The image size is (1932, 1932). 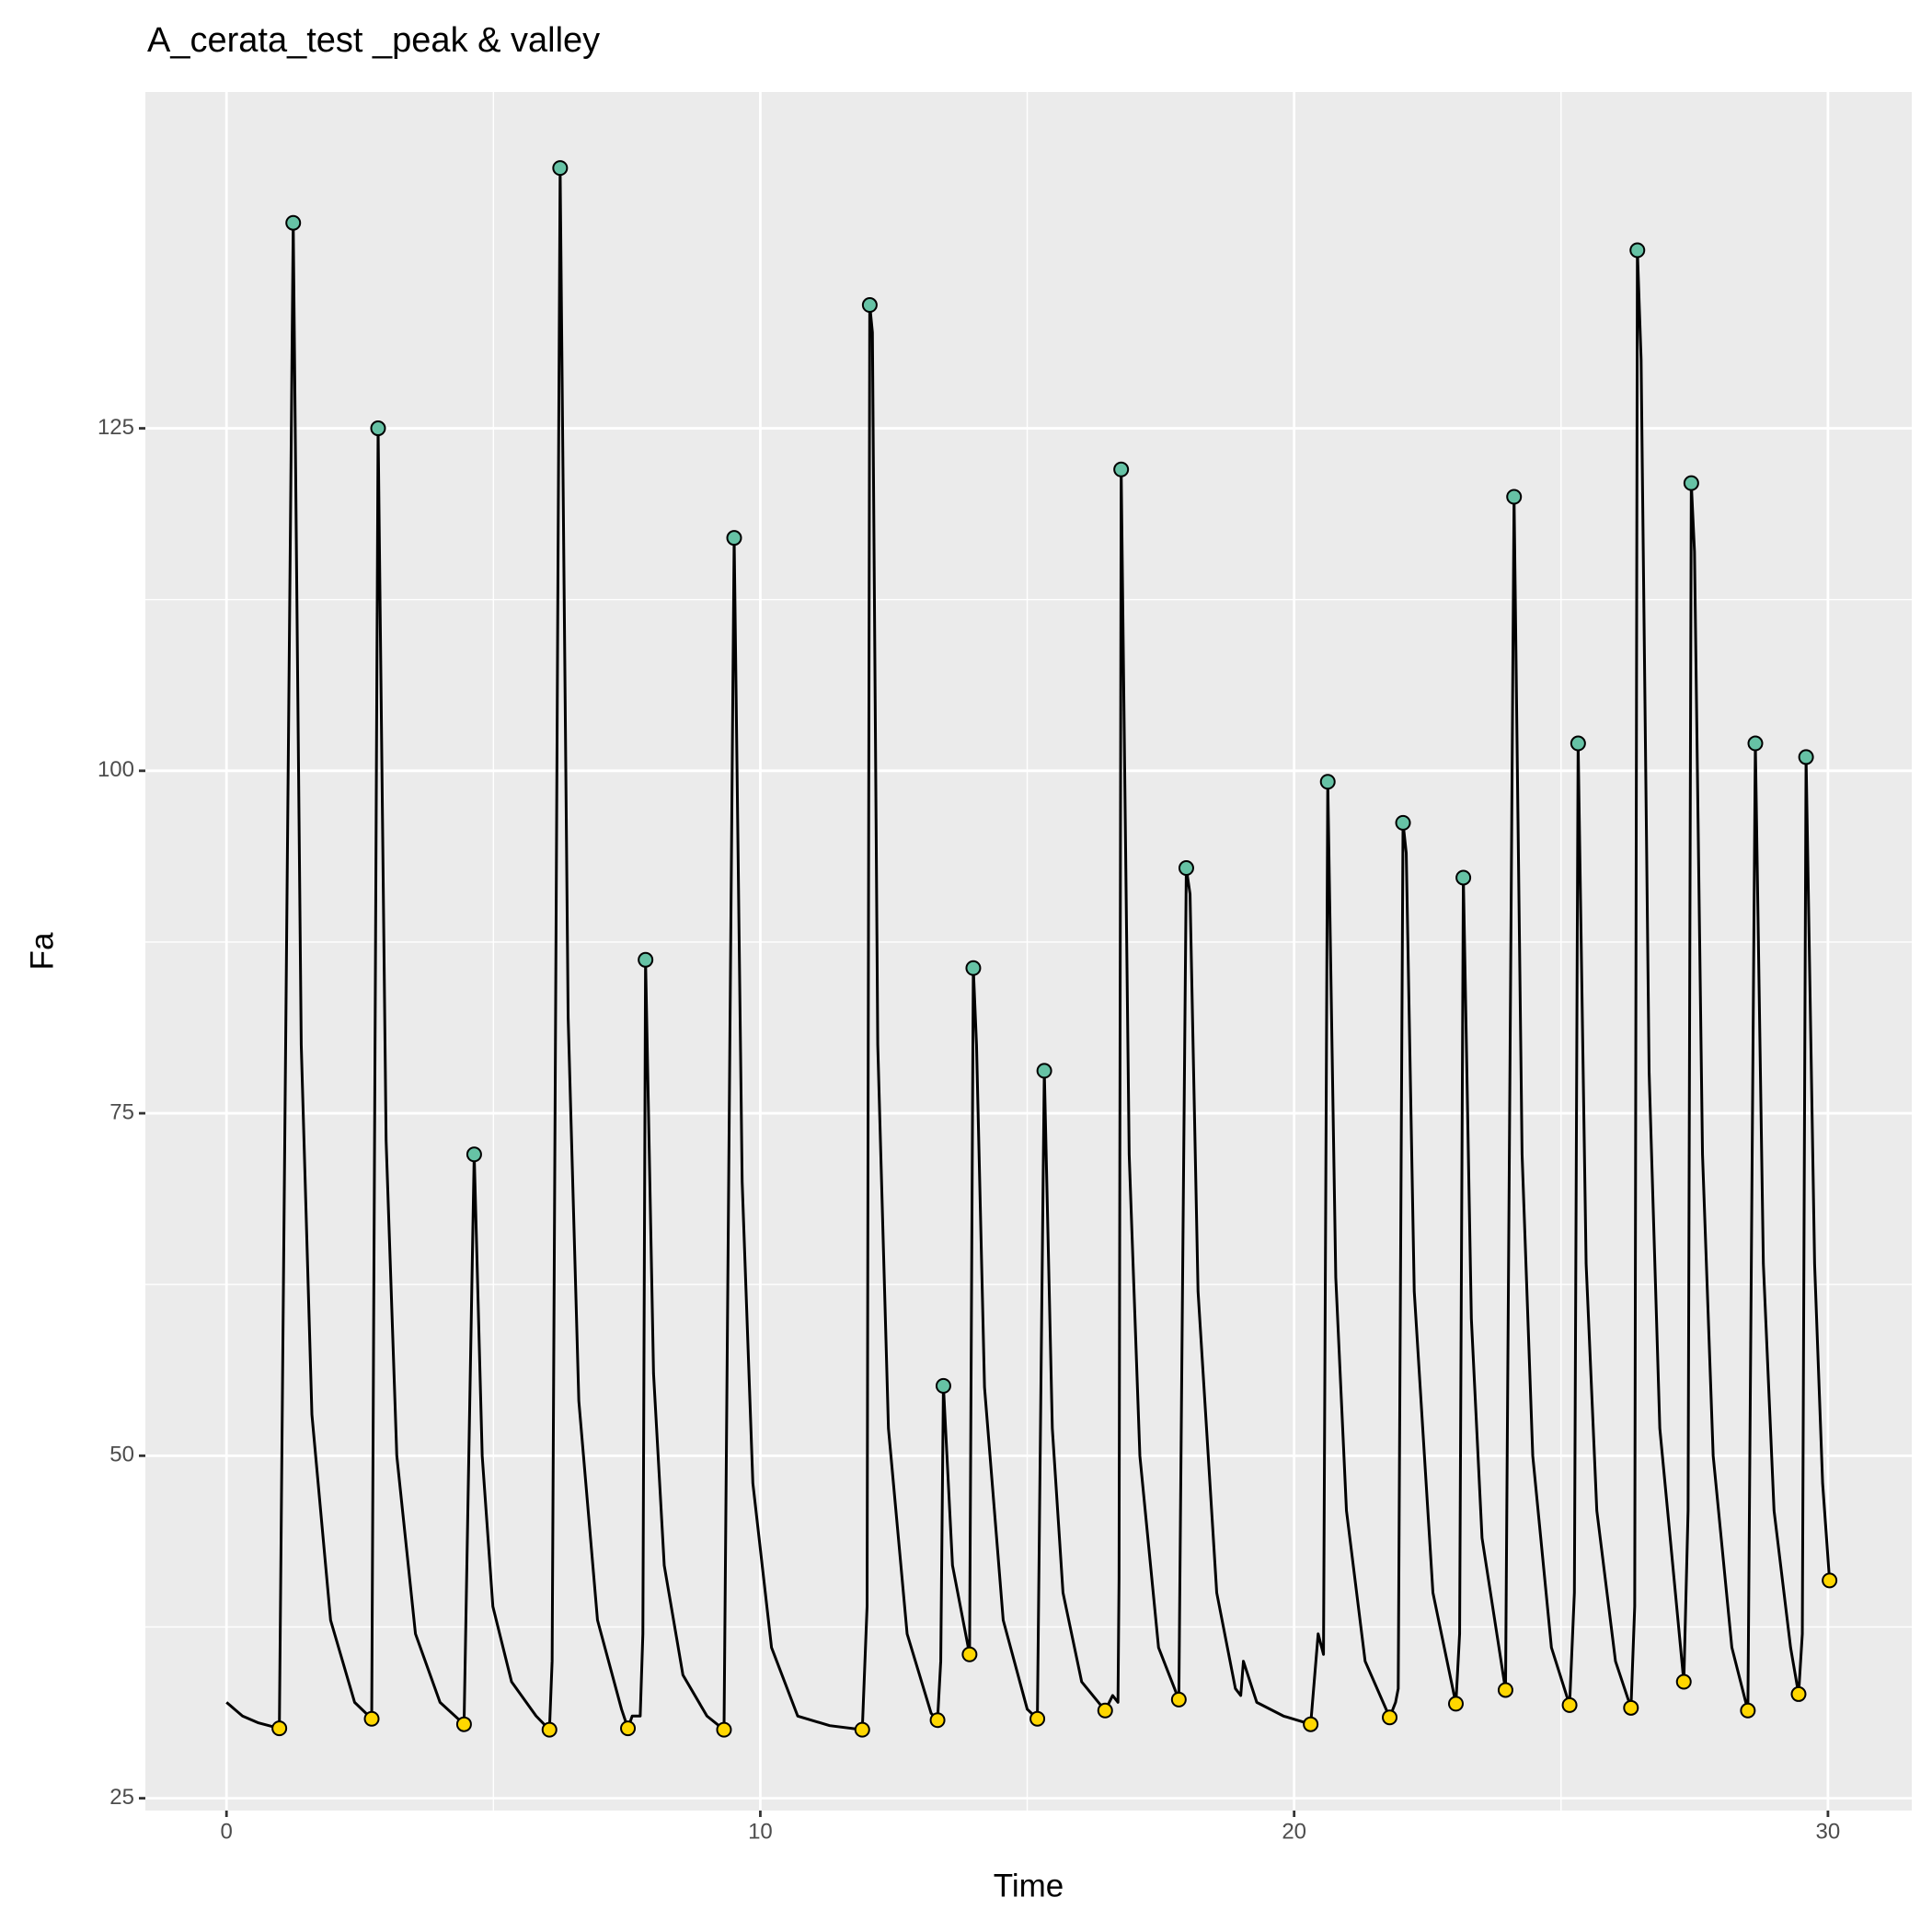 I want to click on y-tick-label: 50, so click(x=121, y=1455).